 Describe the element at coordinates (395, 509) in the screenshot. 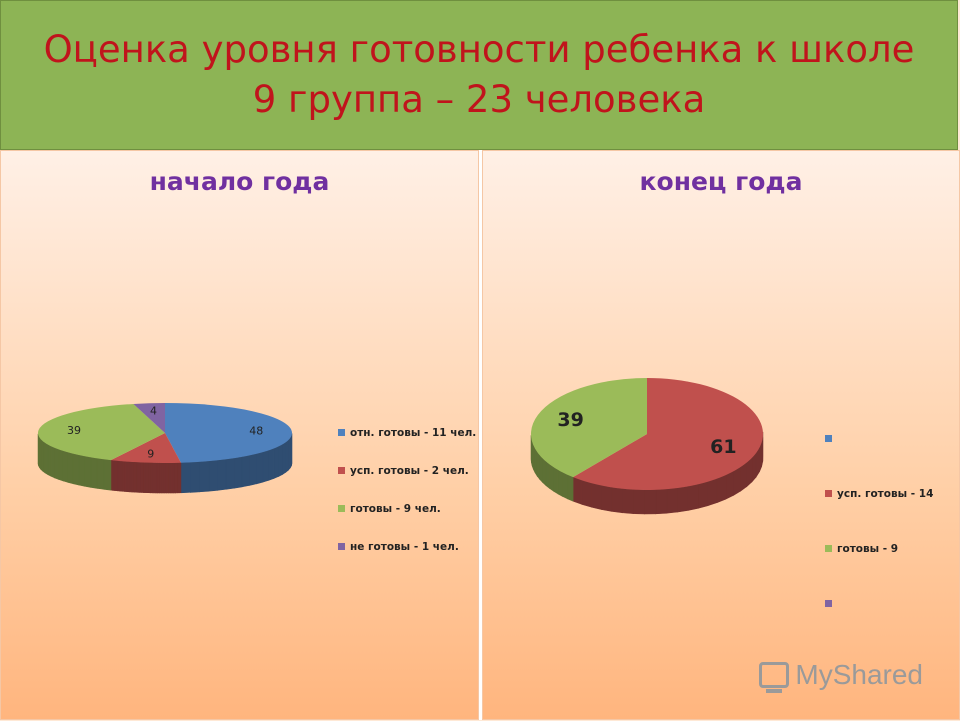

I see `legend-label-2: готовы - 9 чел.` at that location.